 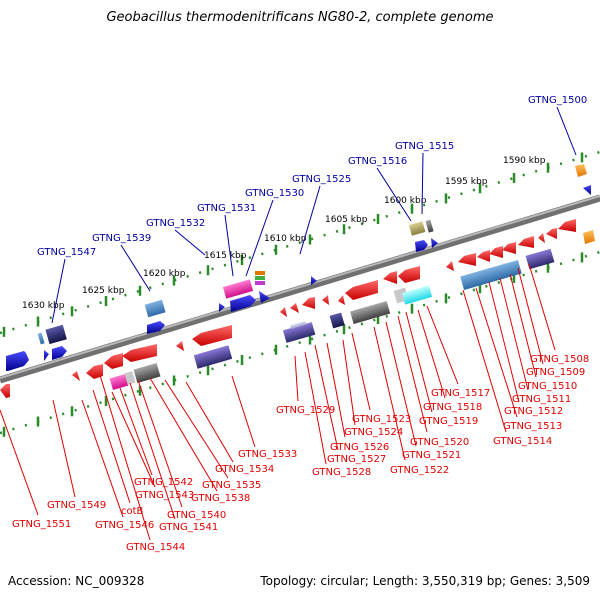 I want to click on gene-label-reverse: GTNG_1542, so click(x=163, y=482).